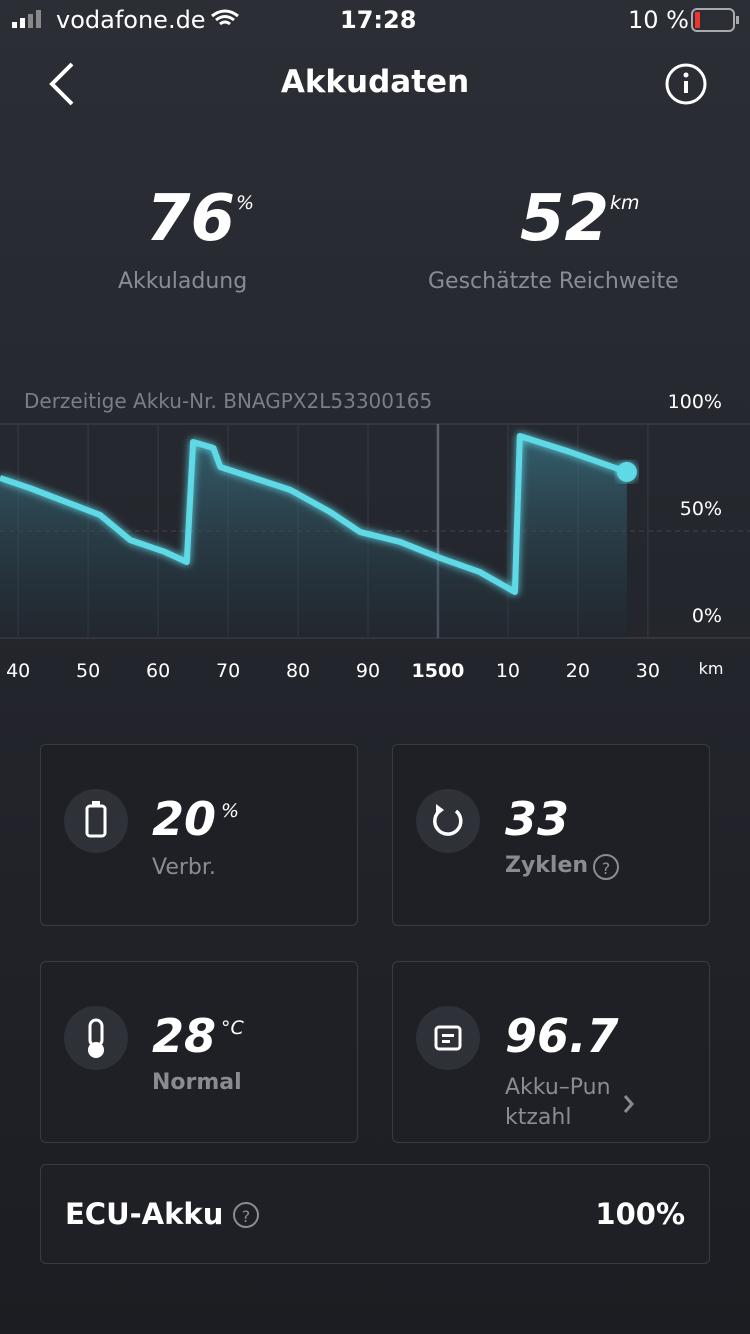  I want to click on ecu-label: ECU-Akku, so click(144, 1214).